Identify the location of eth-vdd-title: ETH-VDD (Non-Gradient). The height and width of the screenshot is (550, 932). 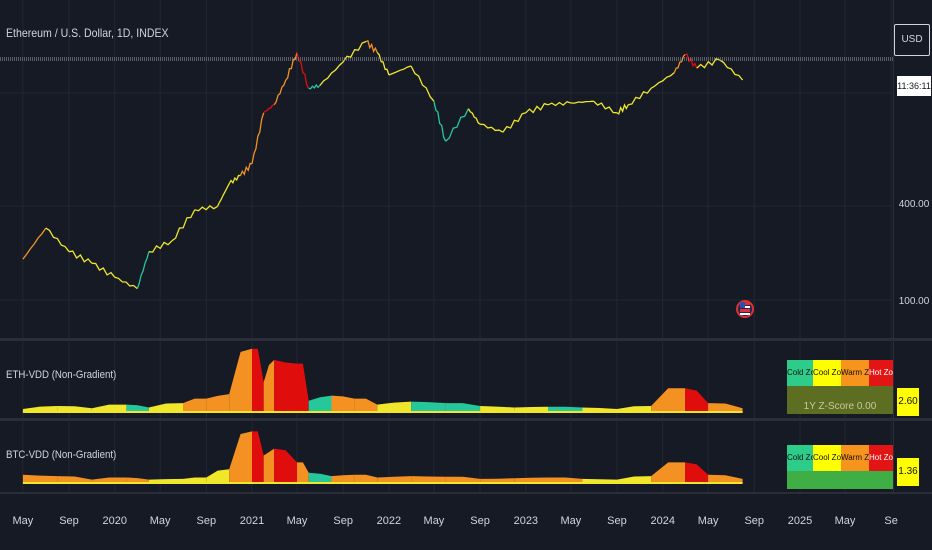
(61, 375).